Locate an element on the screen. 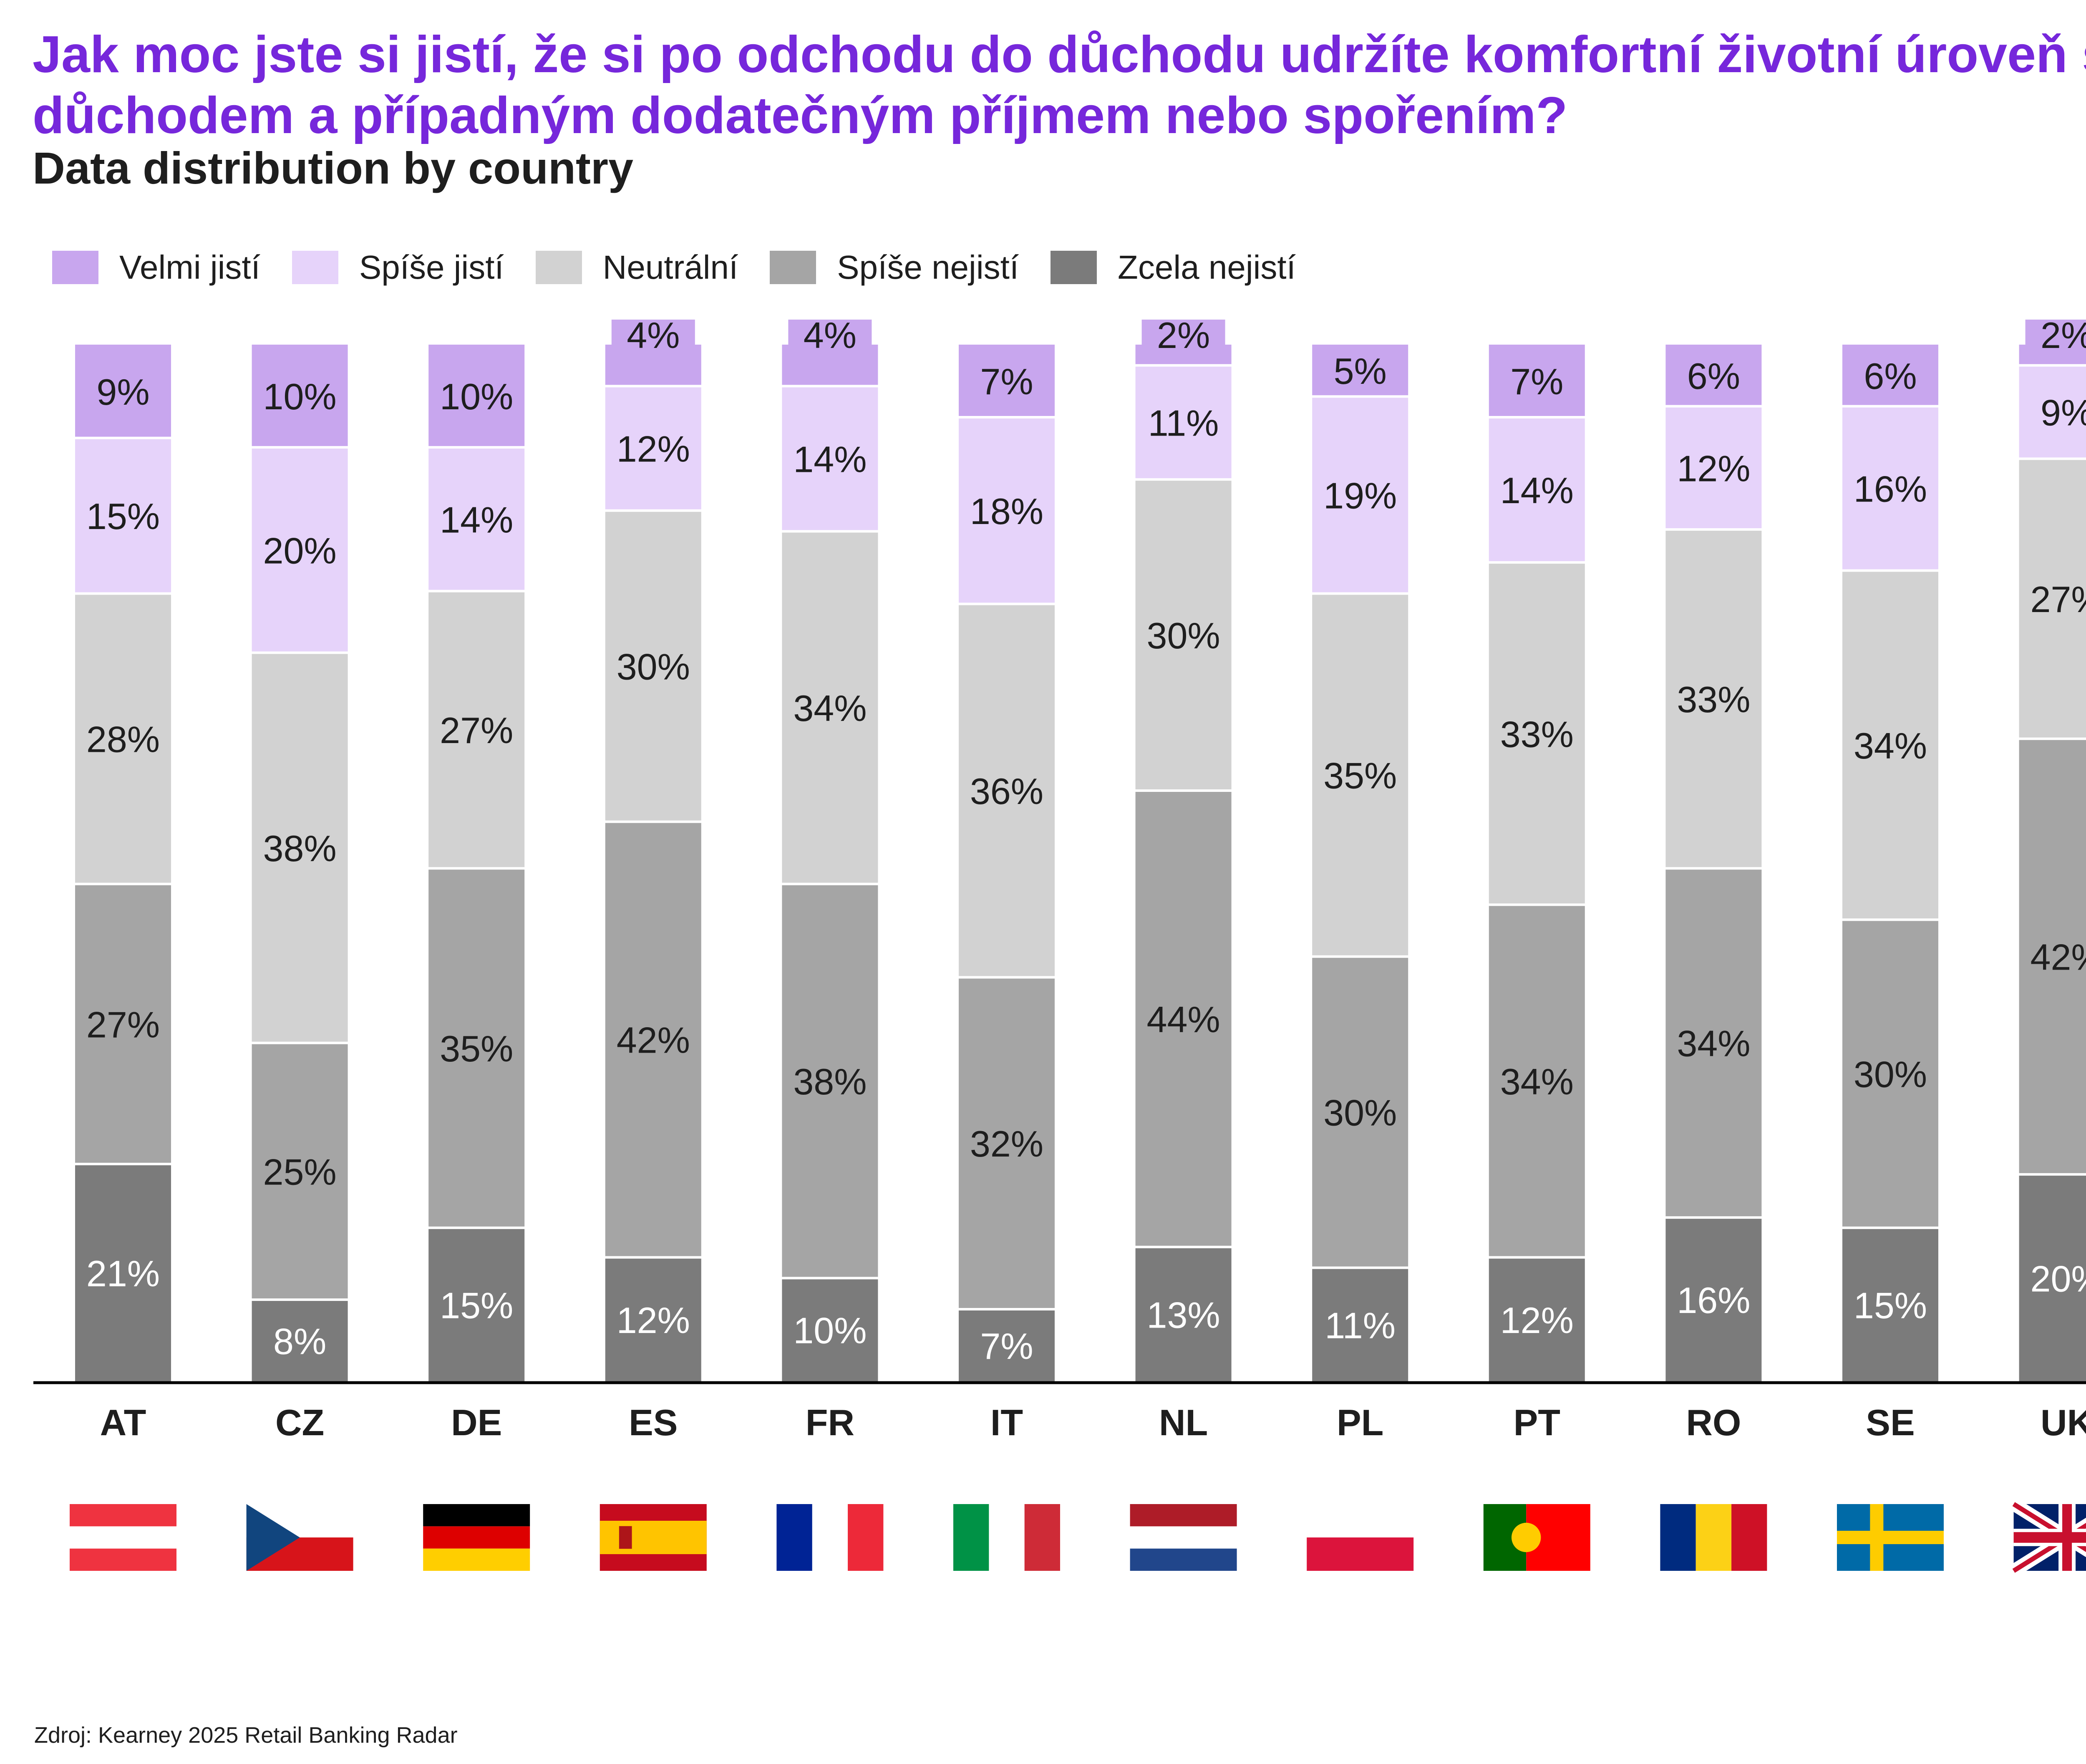 The width and height of the screenshot is (2086, 1764). bar-stack: 12% 34% 33% 14% 7% is located at coordinates (1537, 863).